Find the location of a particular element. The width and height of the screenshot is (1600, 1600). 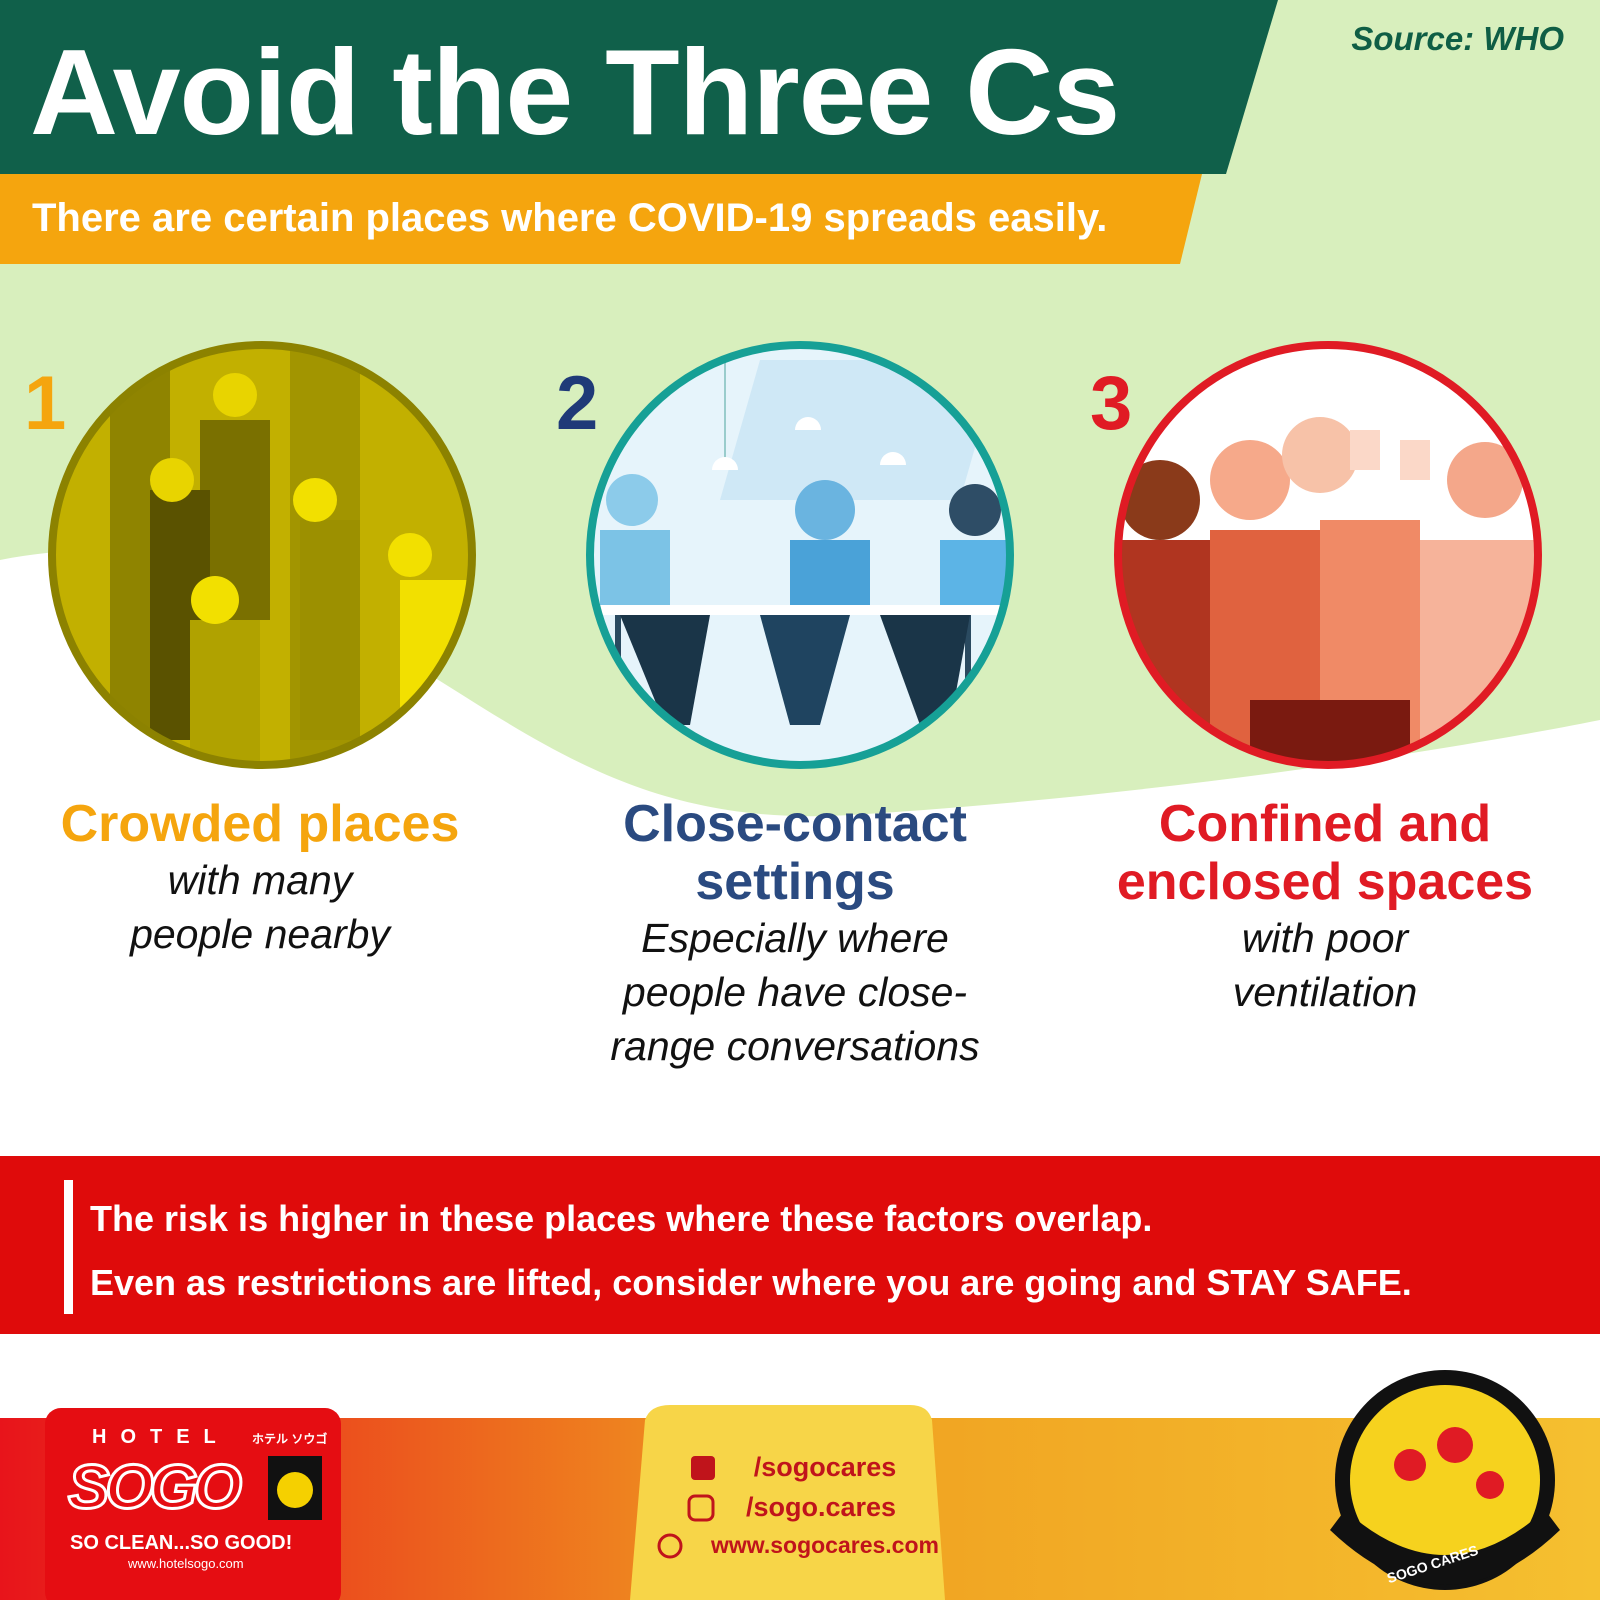

risk-banner is located at coordinates (800, 1245).